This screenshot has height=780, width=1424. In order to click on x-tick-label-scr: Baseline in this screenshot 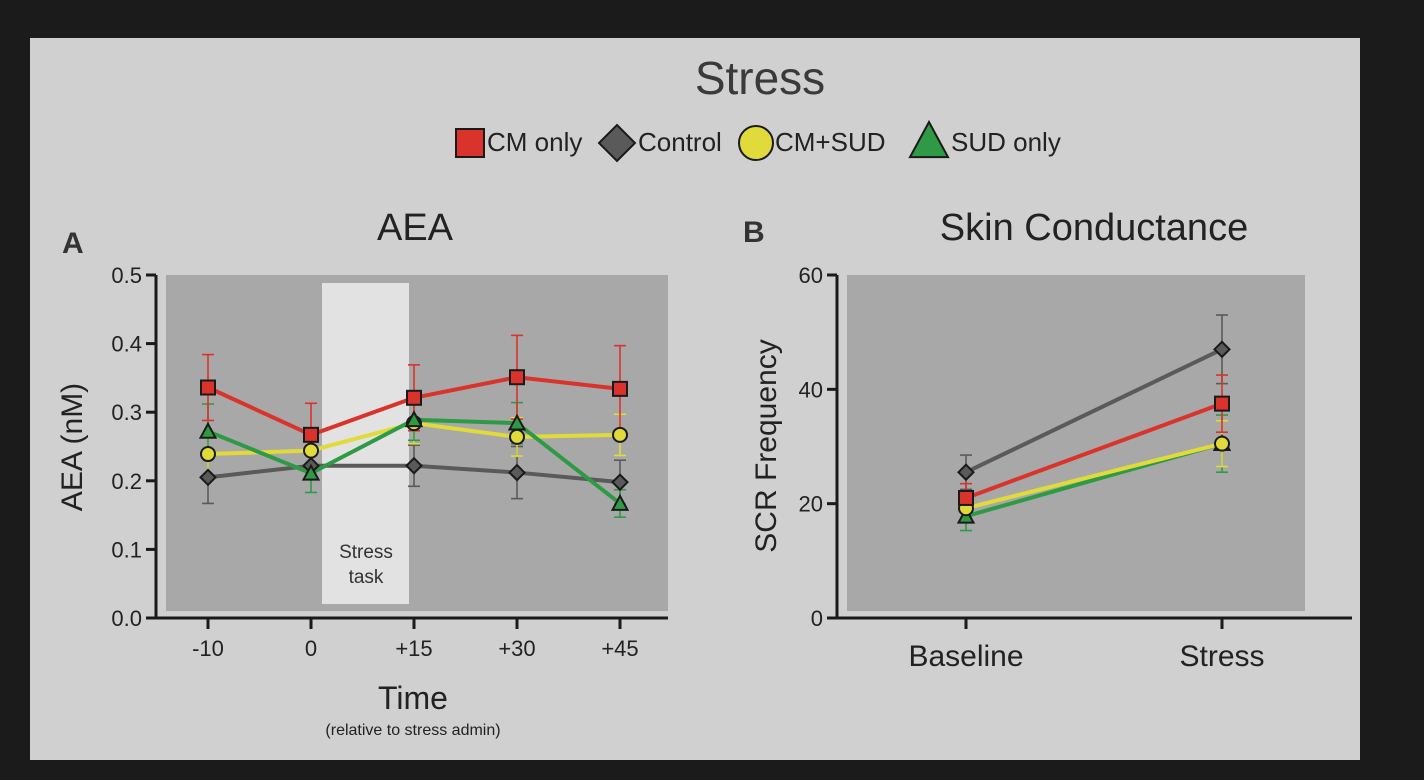, I will do `click(965, 656)`.